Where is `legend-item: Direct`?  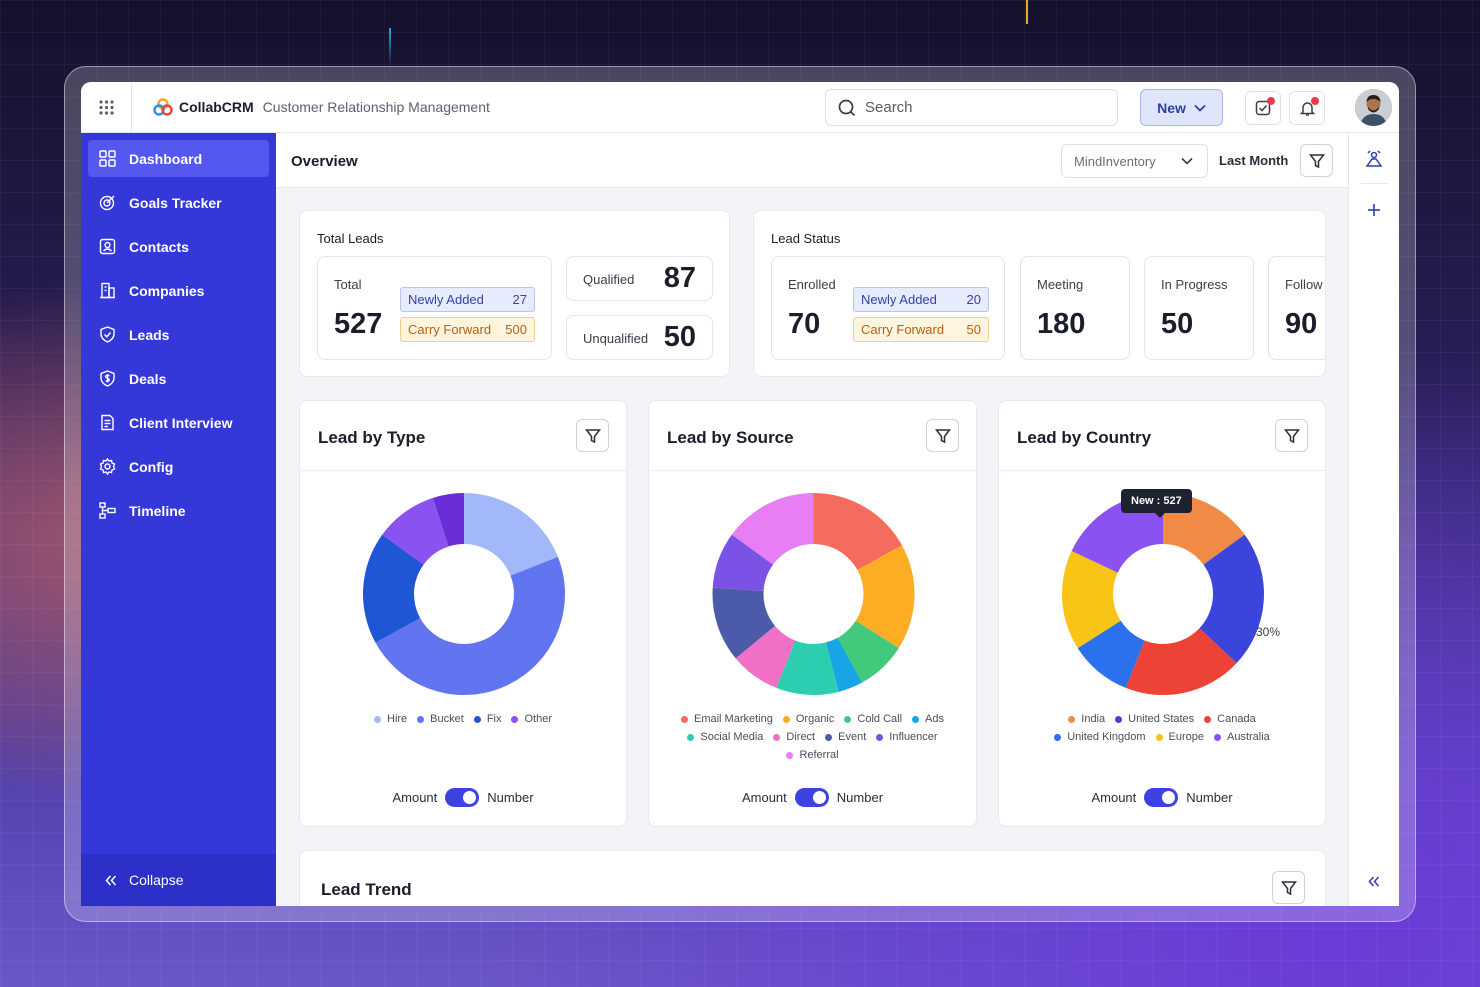 legend-item: Direct is located at coordinates (794, 737).